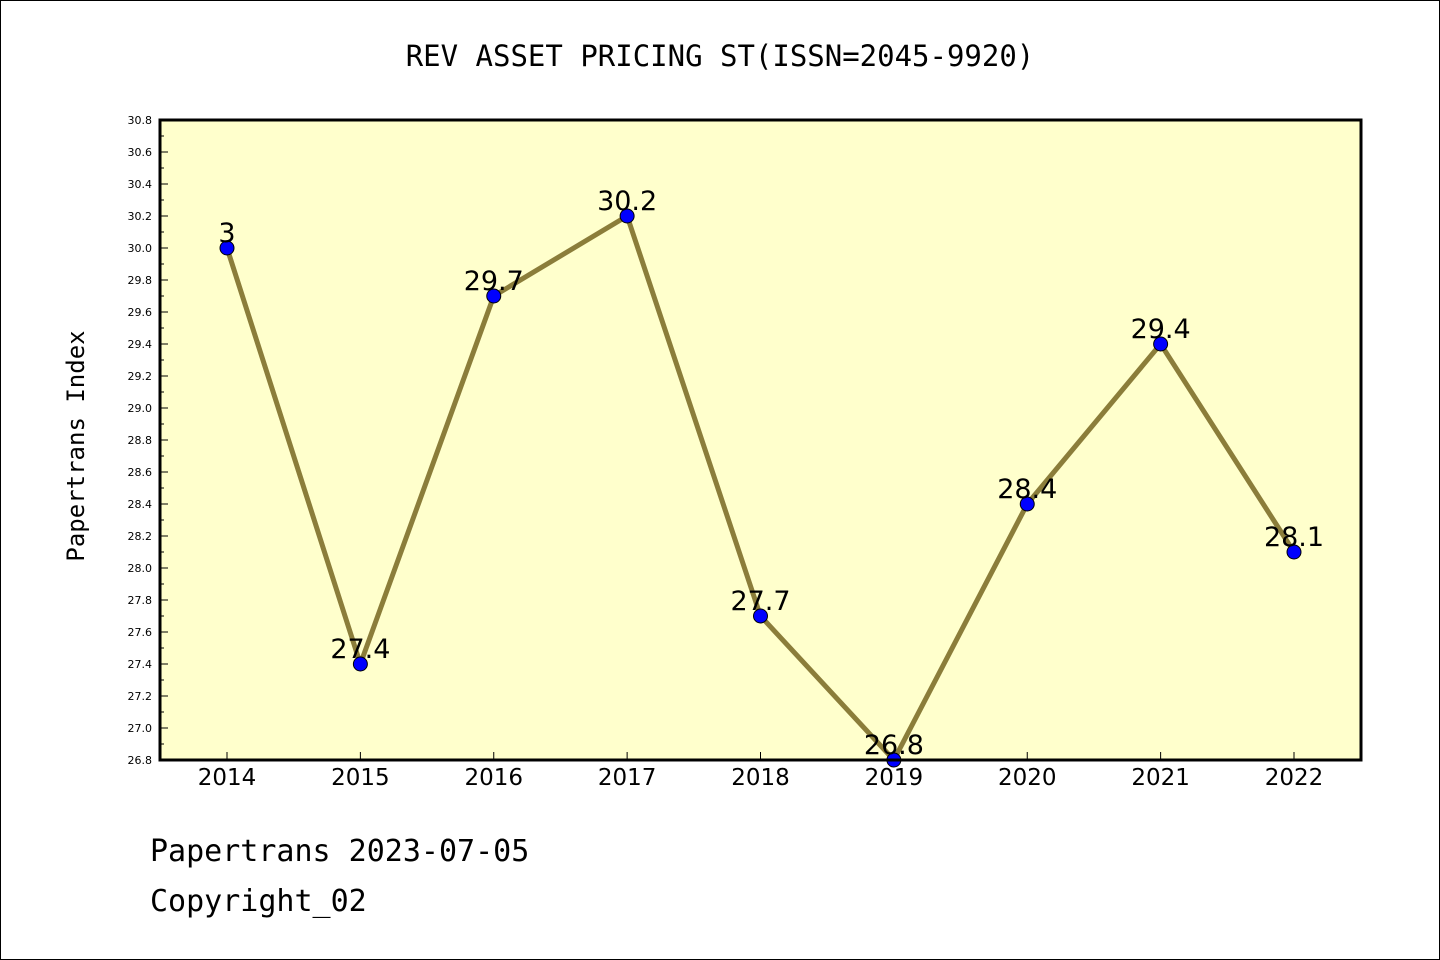 The height and width of the screenshot is (960, 1440). What do you see at coordinates (894, 778) in the screenshot?
I see `x-tick-label: 2019` at bounding box center [894, 778].